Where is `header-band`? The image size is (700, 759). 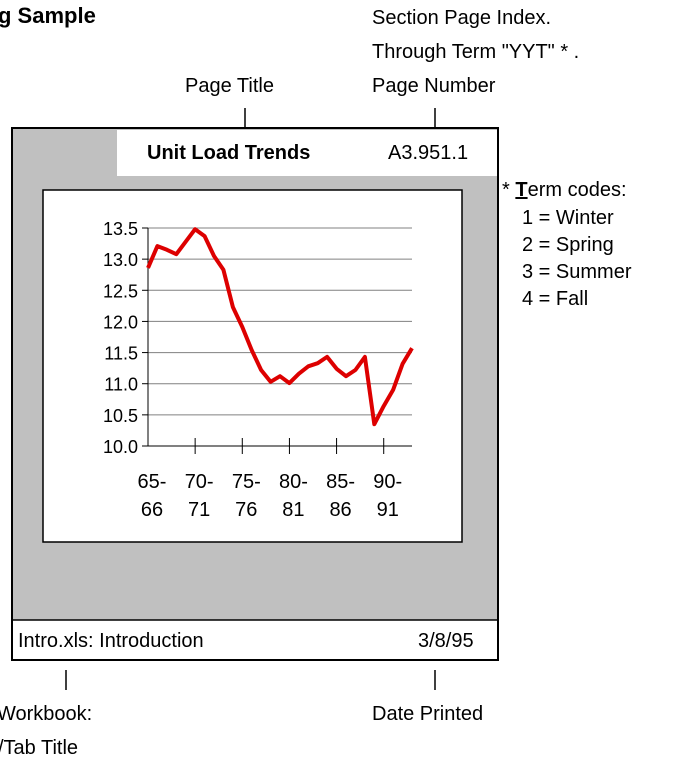
header-band is located at coordinates (307, 153).